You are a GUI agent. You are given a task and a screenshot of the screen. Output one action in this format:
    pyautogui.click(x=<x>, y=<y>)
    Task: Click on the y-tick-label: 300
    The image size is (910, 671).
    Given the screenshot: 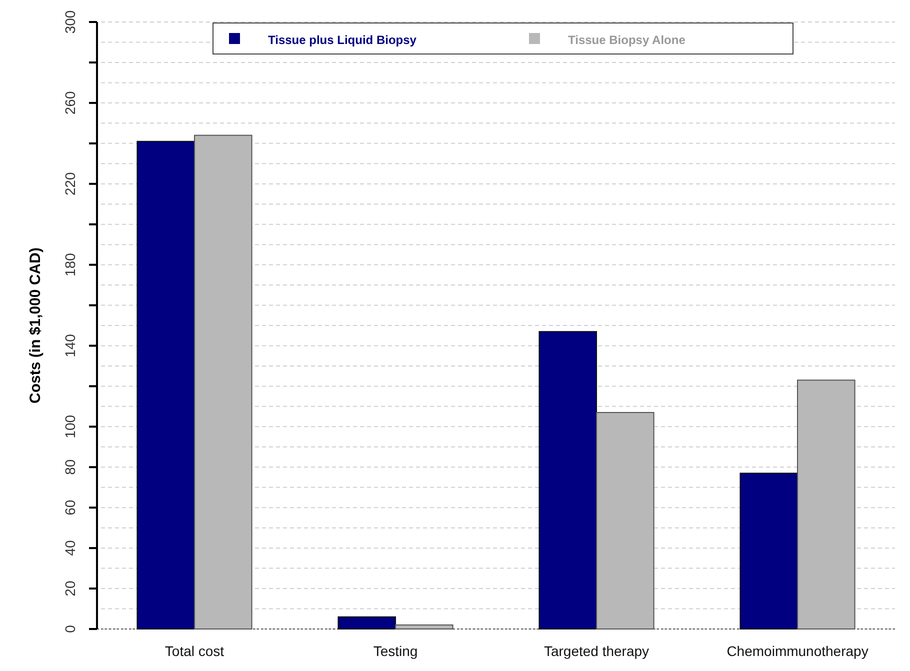 What is the action you would take?
    pyautogui.click(x=70, y=22)
    